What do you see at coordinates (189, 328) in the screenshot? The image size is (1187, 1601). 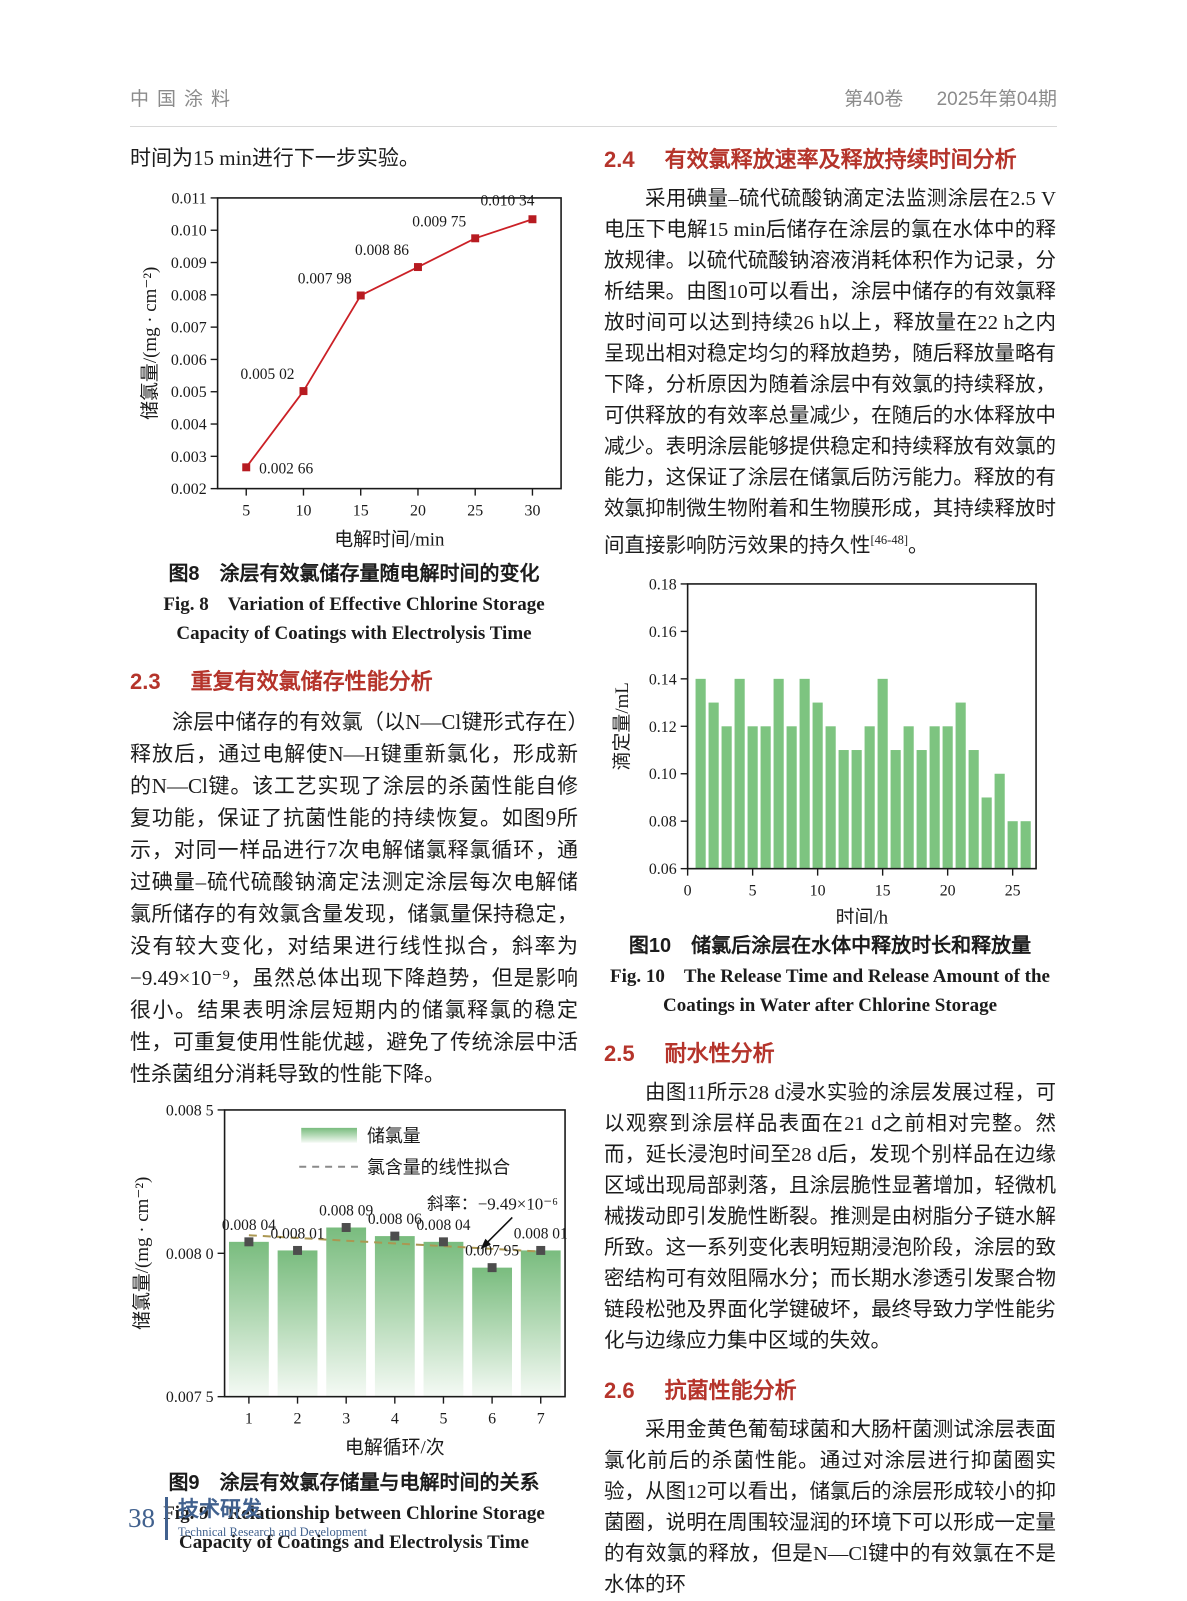 I see `svg-text: 0.007` at bounding box center [189, 328].